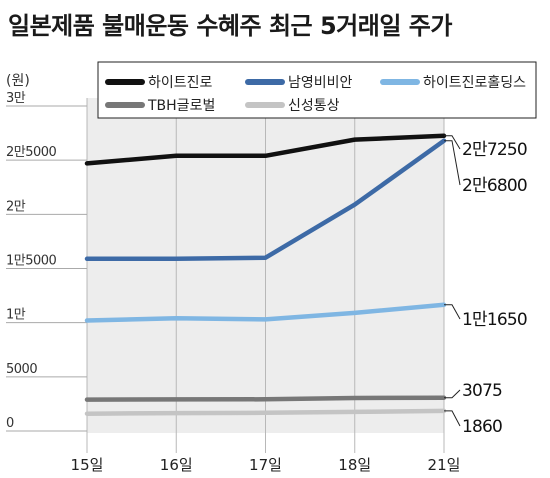 The width and height of the screenshot is (550, 478). Describe the element at coordinates (444, 465) in the screenshot. I see `x-tick-label: 21일` at that location.